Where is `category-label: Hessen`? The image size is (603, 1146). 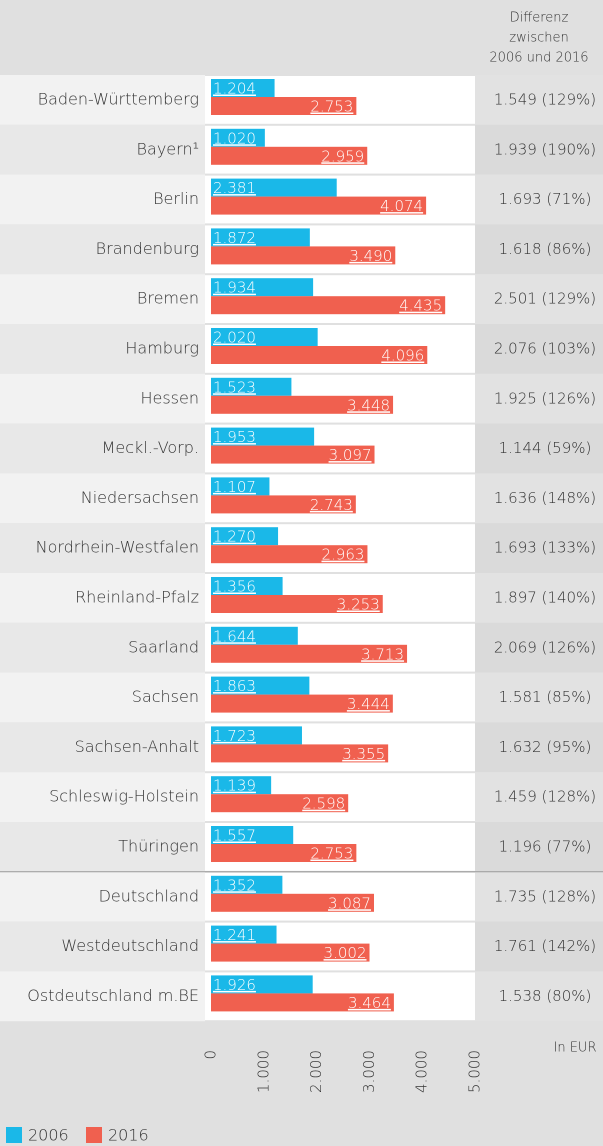 category-label: Hessen is located at coordinates (169, 397).